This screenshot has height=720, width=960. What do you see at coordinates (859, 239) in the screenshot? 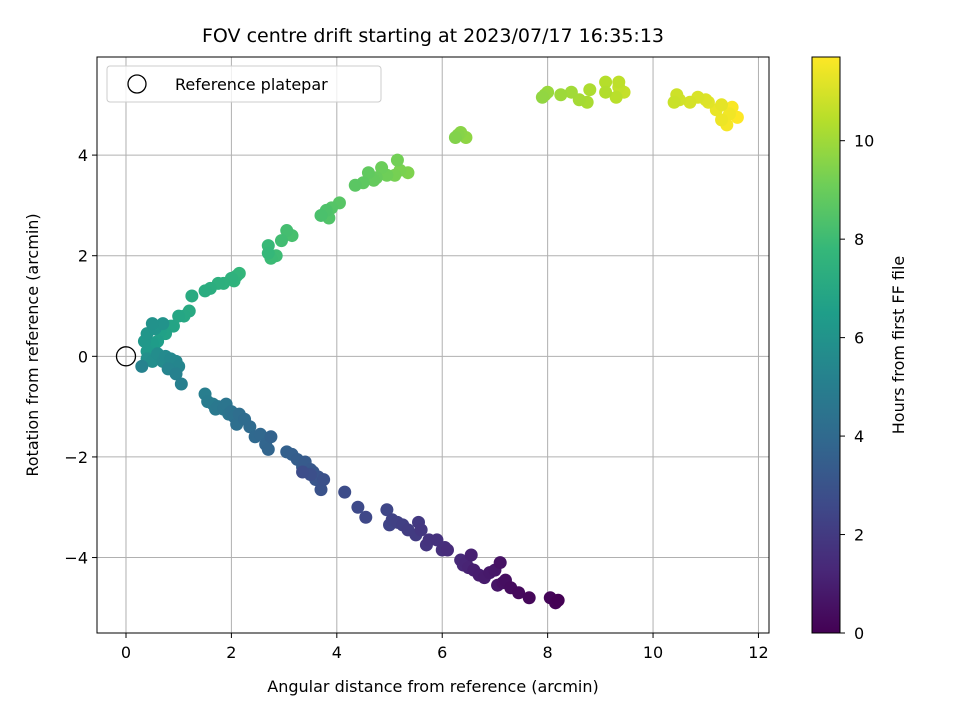
I see `colorbar-tick-label: 8` at bounding box center [859, 239].